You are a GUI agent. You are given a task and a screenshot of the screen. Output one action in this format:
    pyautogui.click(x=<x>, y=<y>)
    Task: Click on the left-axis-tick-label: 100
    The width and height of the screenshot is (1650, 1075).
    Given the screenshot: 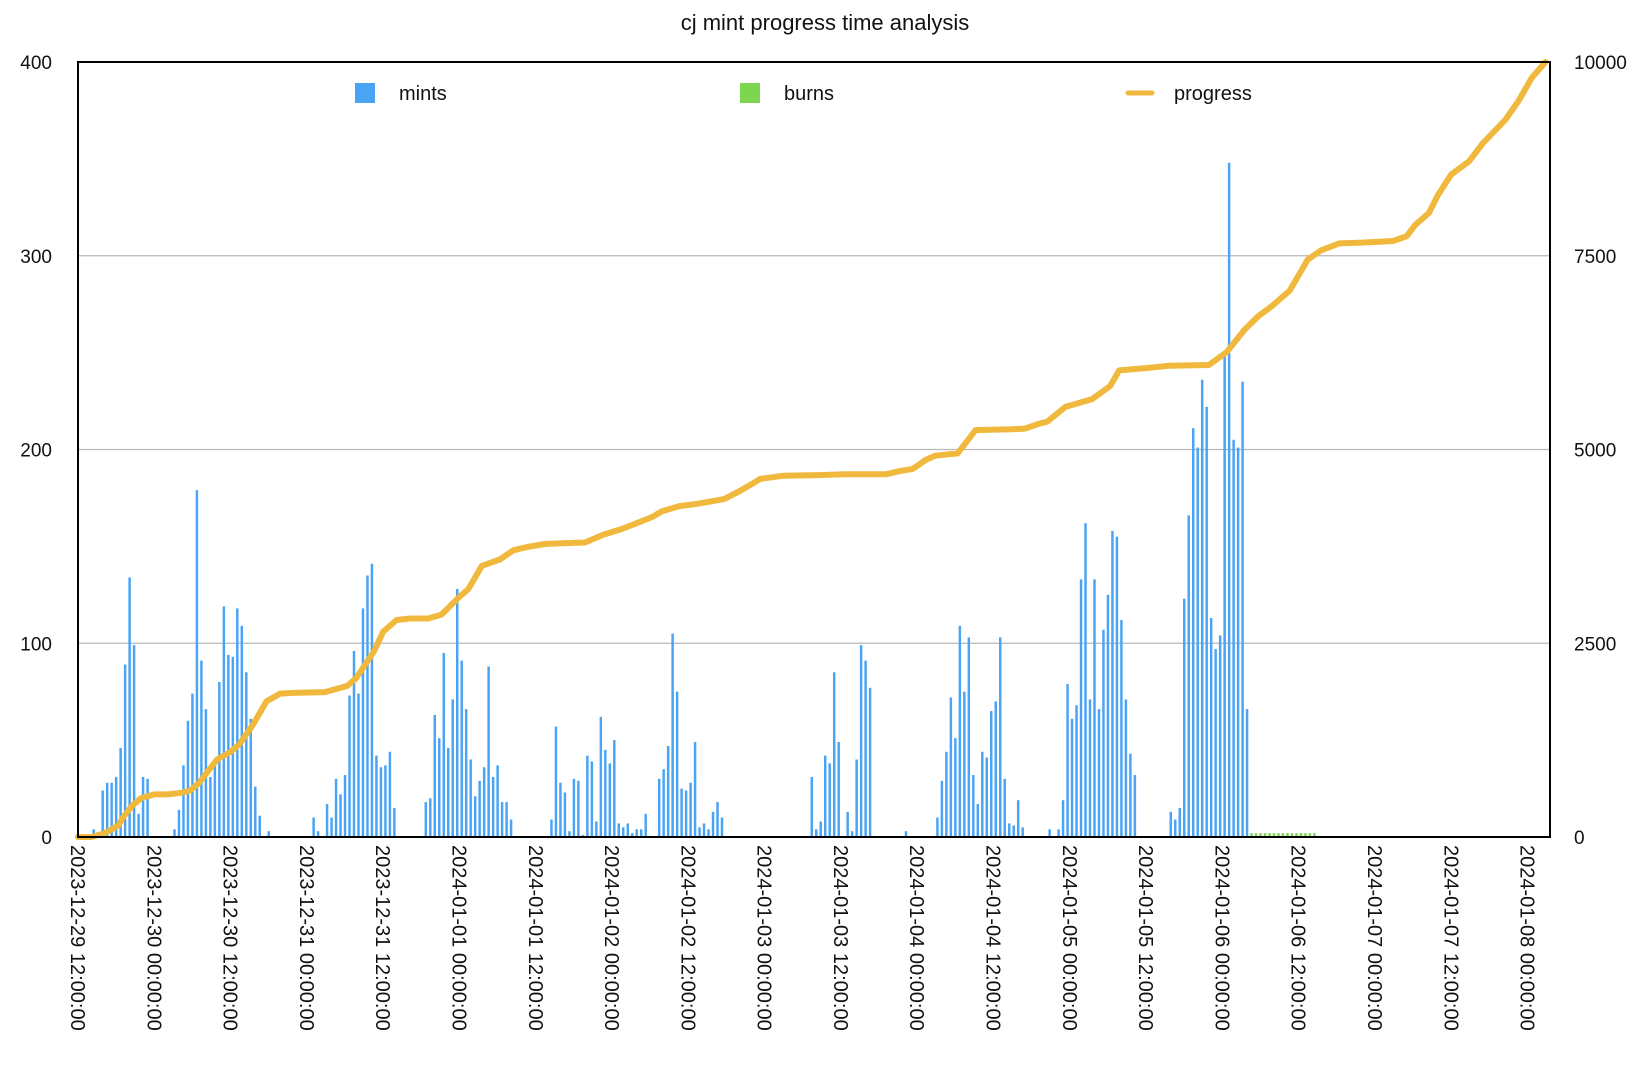 What is the action you would take?
    pyautogui.click(x=36, y=644)
    